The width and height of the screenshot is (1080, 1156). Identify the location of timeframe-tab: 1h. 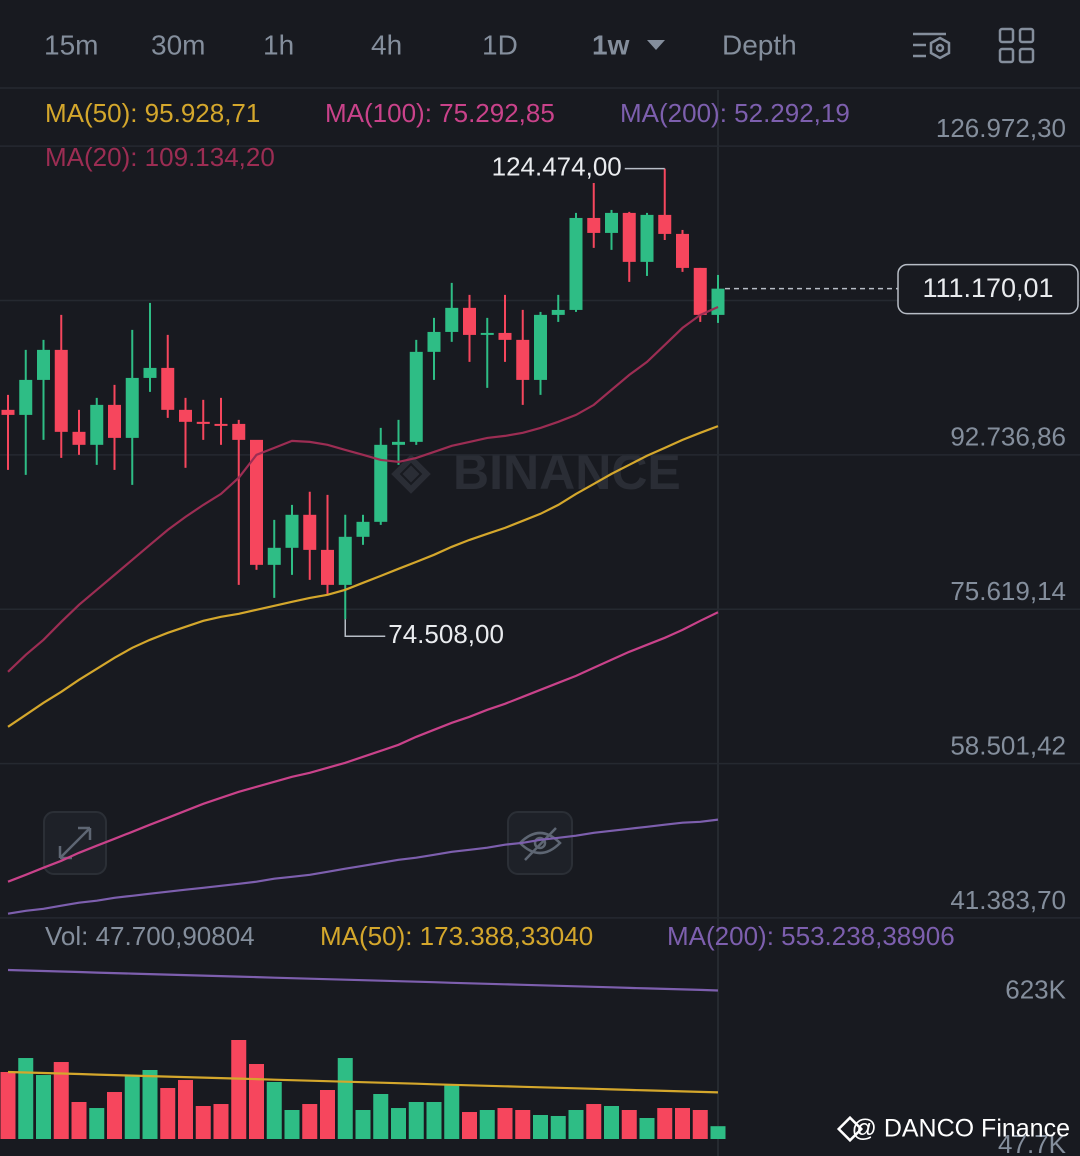
(278, 44).